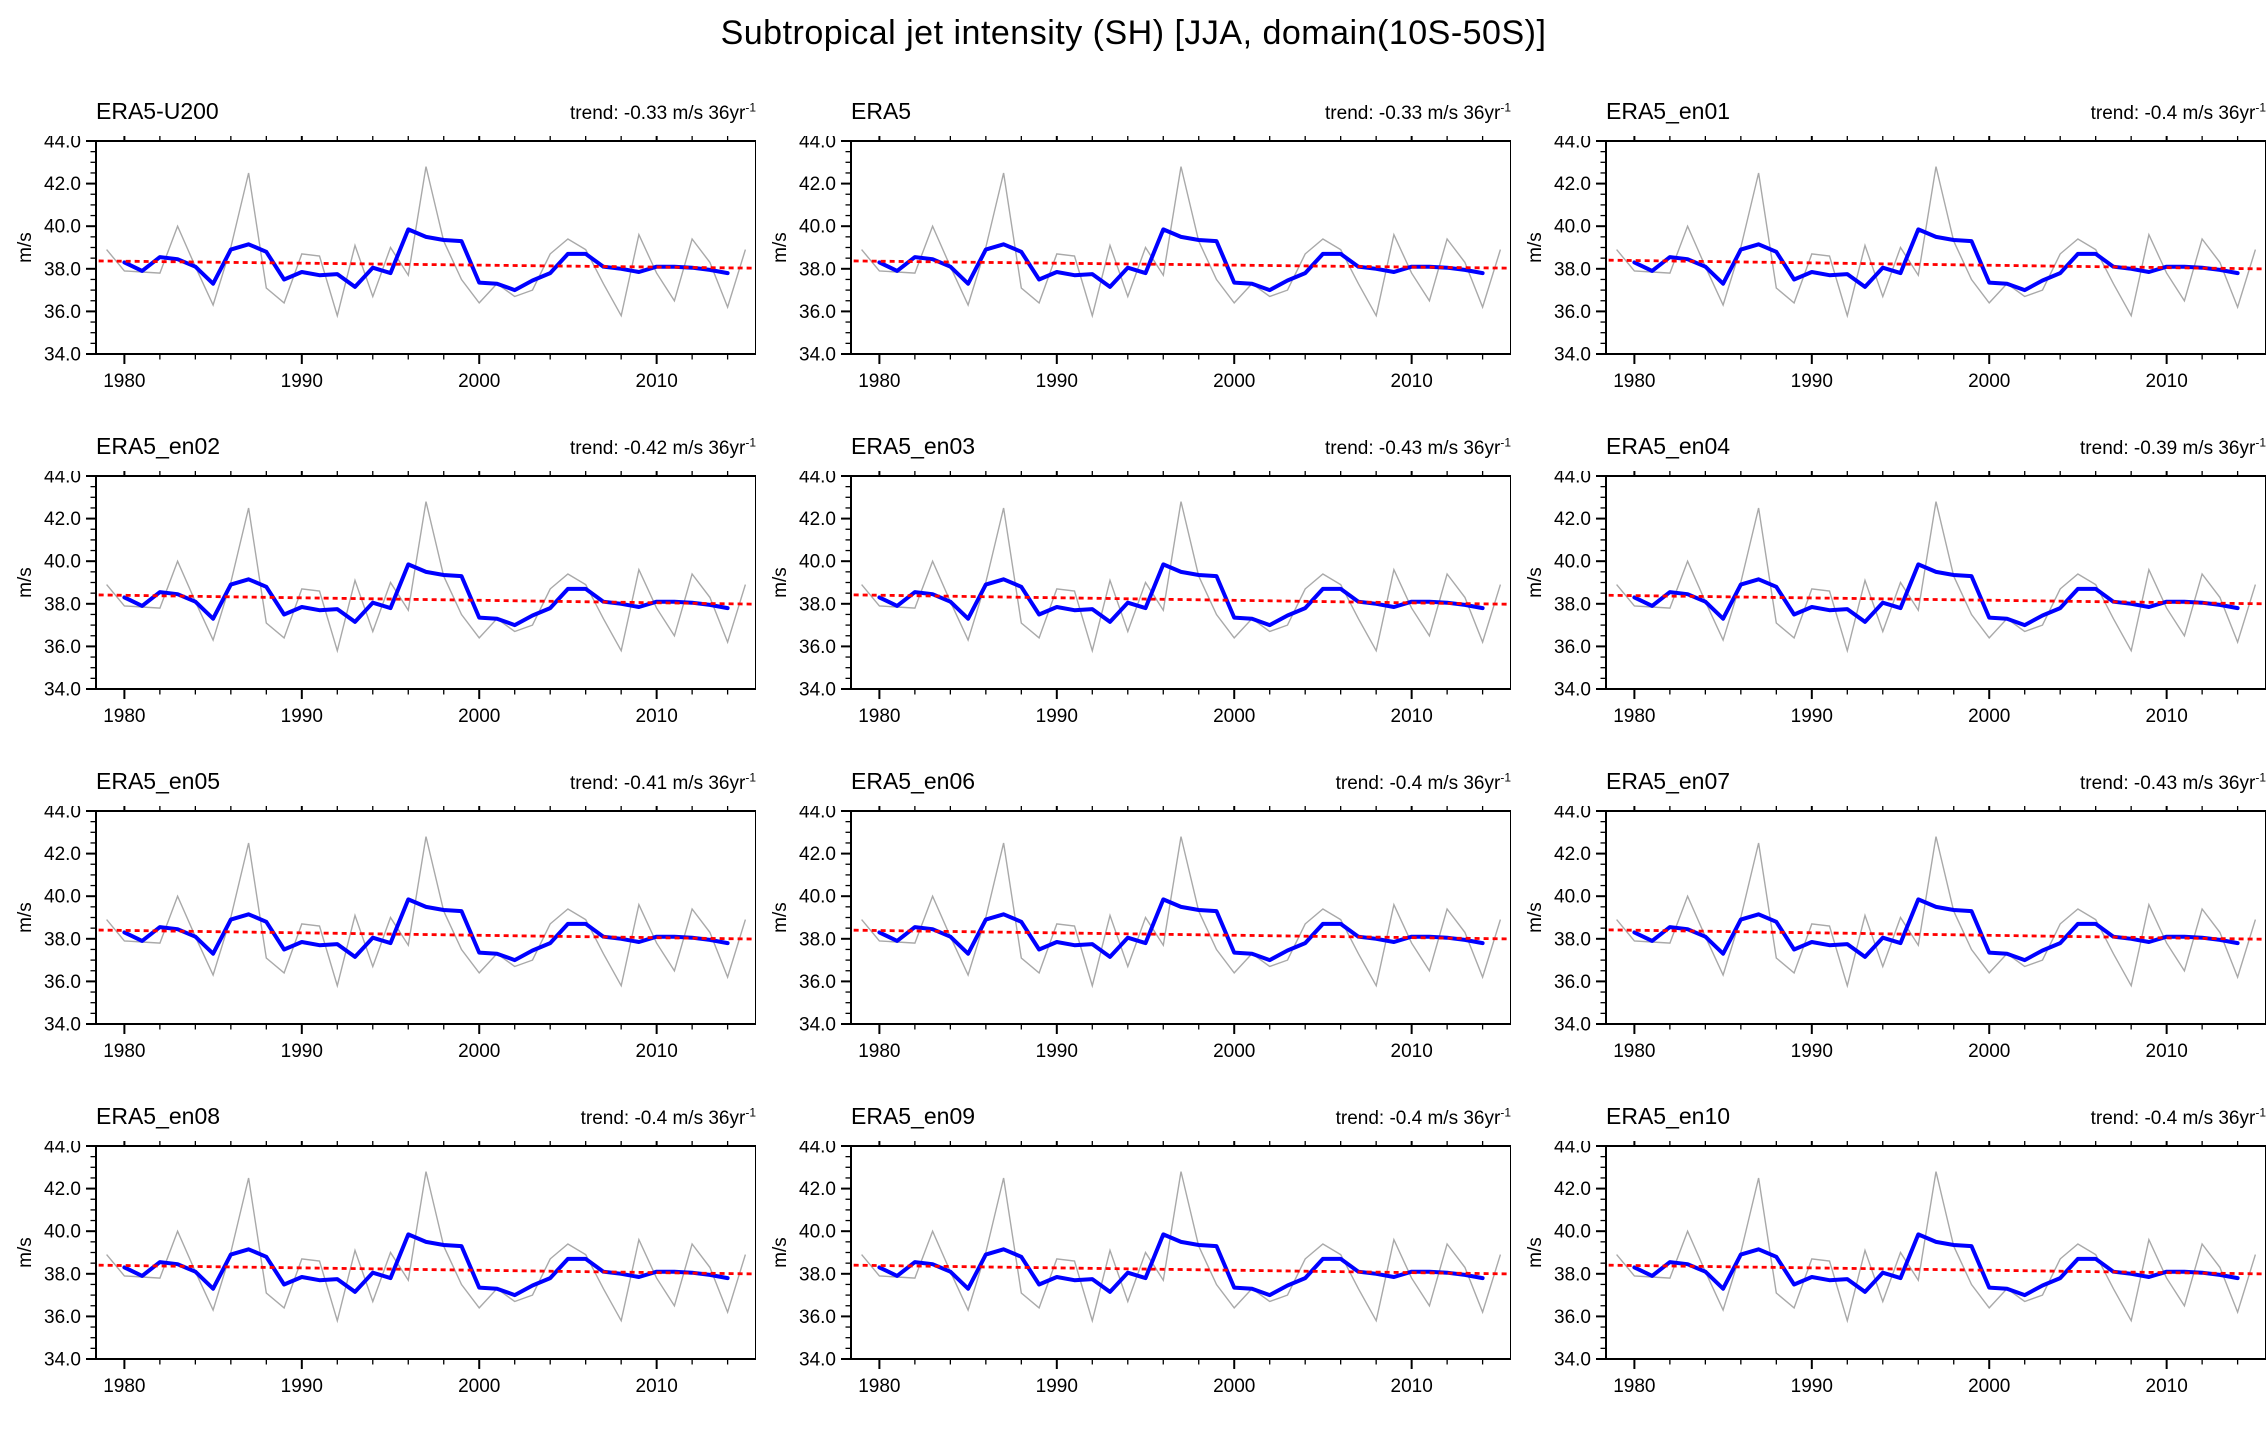  Describe the element at coordinates (158, 446) in the screenshot. I see `panel-title: ERA5_en02` at that location.